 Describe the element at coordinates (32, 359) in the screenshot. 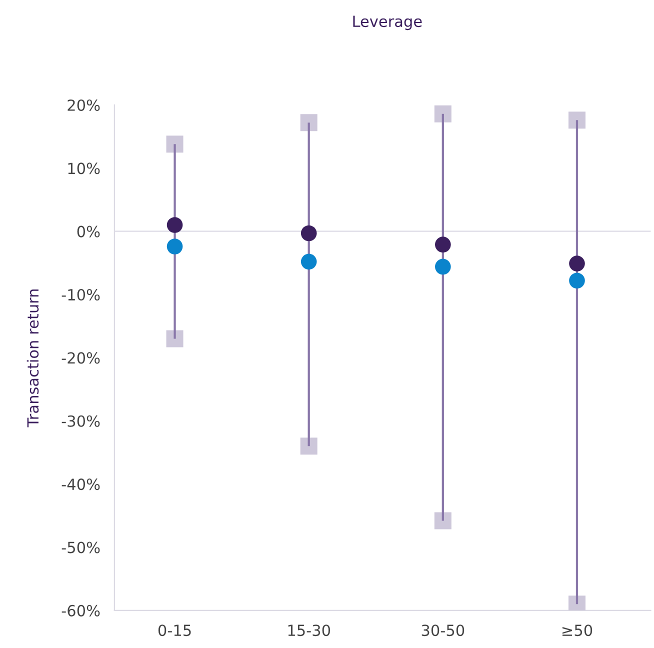

I see `y-axis-title: Transaction return` at that location.